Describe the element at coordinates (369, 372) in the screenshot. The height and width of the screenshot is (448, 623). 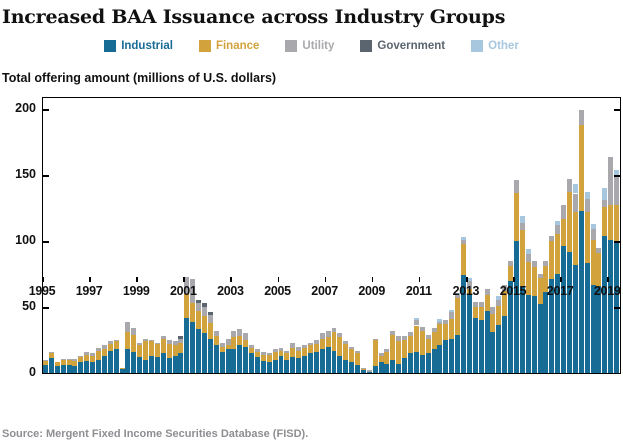
I see `bar-2008Q4-industrial` at that location.